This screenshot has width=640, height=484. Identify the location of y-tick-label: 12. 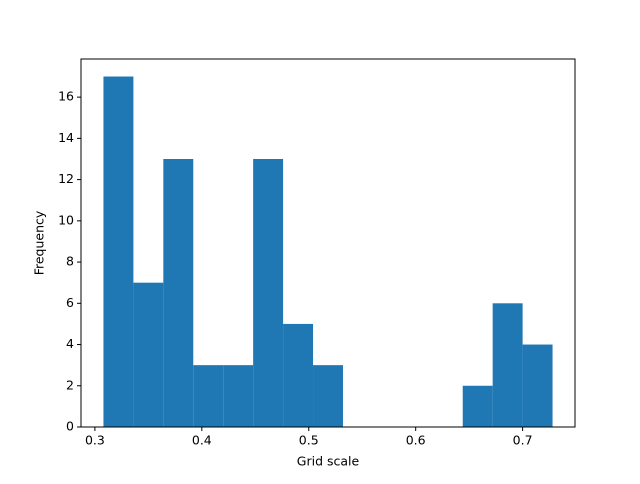
(66, 178).